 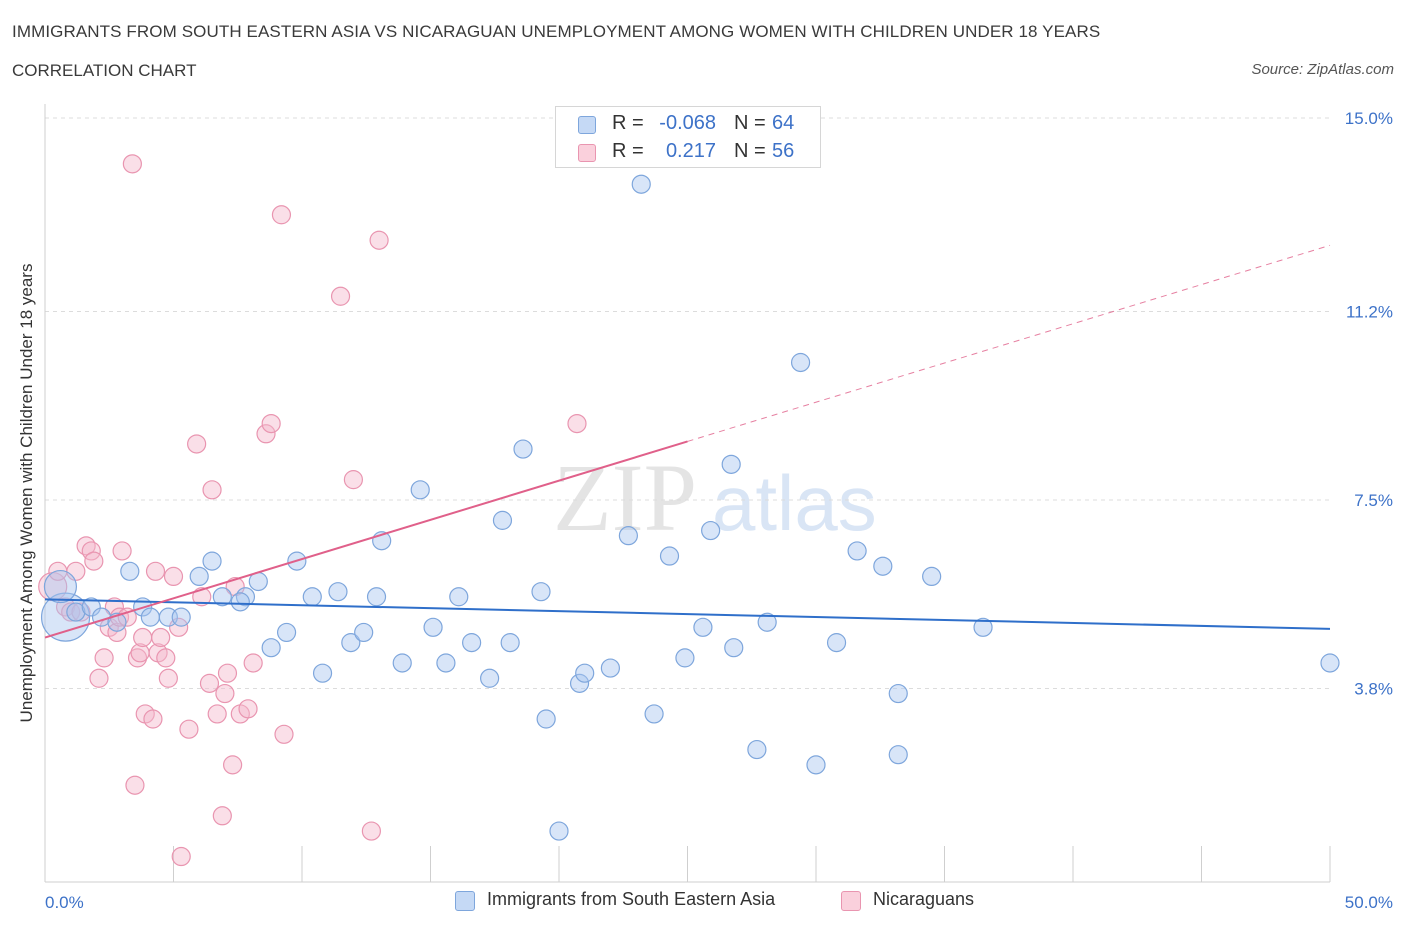 I want to click on x-tick-label: 50.0%, so click(x=1369, y=902).